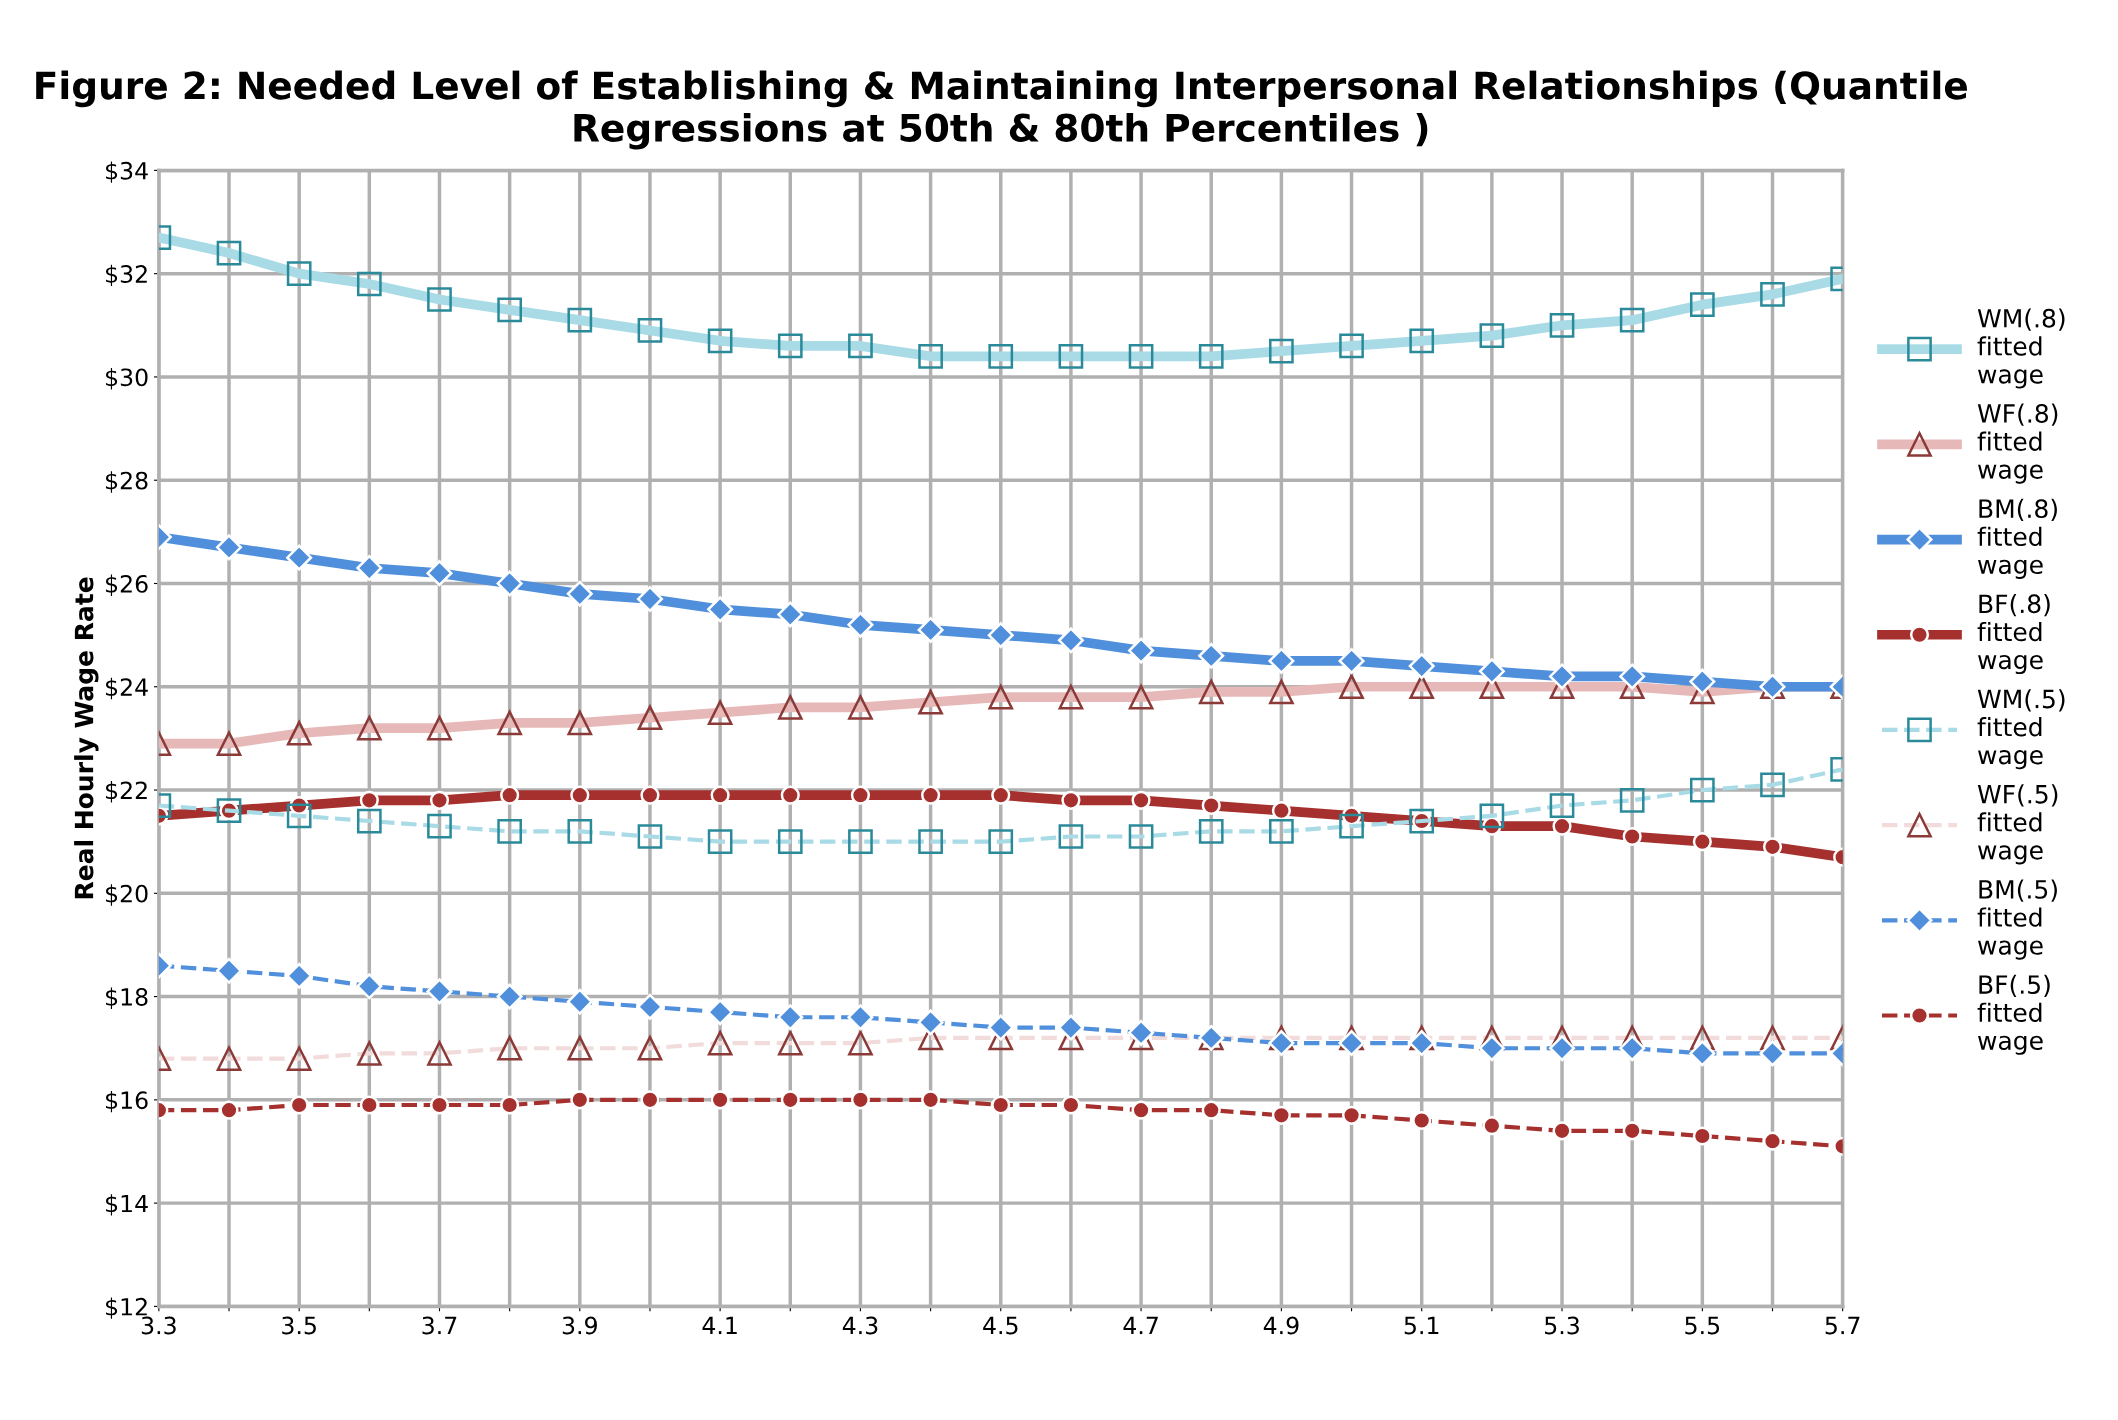 The width and height of the screenshot is (2118, 1420). What do you see at coordinates (127, 1101) in the screenshot?
I see `y-tick-label: $16` at bounding box center [127, 1101].